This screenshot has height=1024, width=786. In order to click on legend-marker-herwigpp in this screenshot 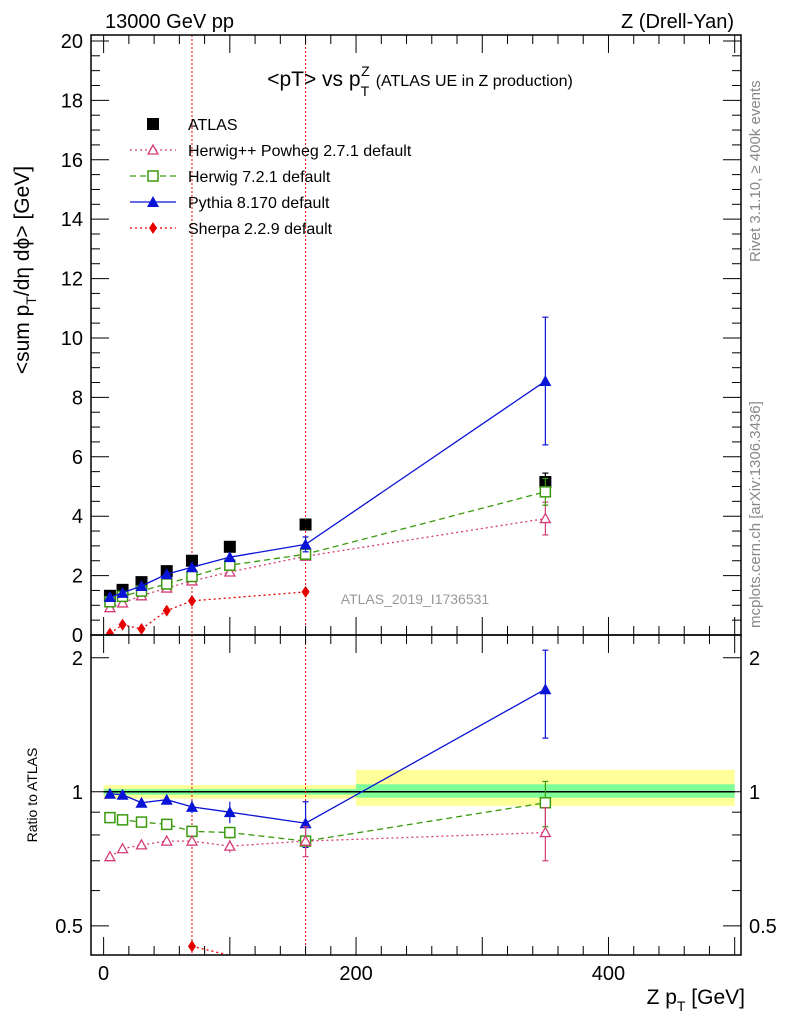, I will do `click(153, 149)`.